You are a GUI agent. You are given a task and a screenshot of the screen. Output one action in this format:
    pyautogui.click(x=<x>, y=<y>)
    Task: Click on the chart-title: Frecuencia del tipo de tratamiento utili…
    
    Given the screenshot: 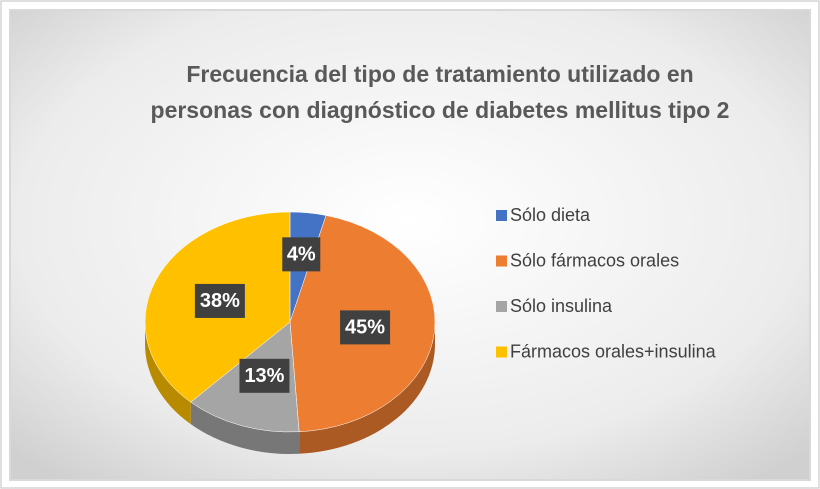 What is the action you would take?
    pyautogui.click(x=439, y=74)
    